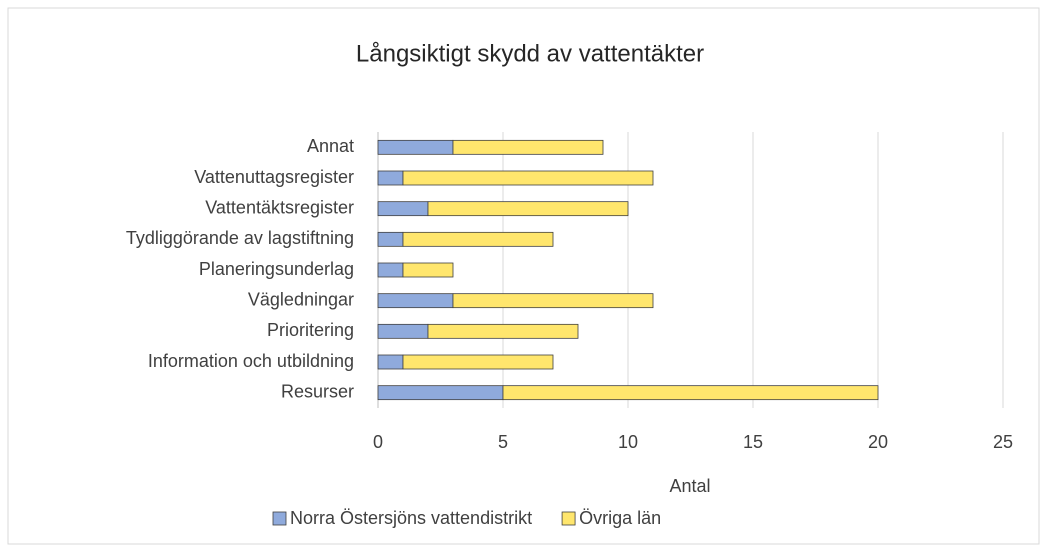 This screenshot has height=552, width=1047. What do you see at coordinates (279, 207) in the screenshot?
I see `y-tick-label: Vattentäktsregister` at bounding box center [279, 207].